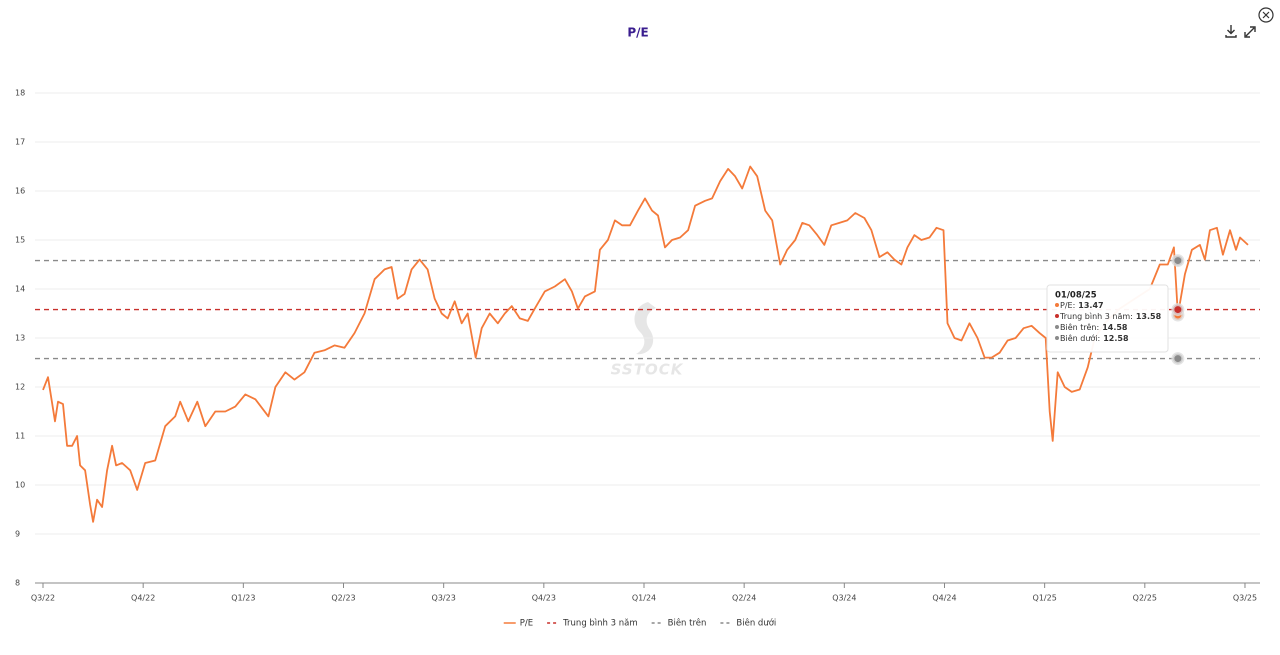 The height and width of the screenshot is (655, 1280). What do you see at coordinates (20, 436) in the screenshot?
I see `y-tick-label: 11` at bounding box center [20, 436].